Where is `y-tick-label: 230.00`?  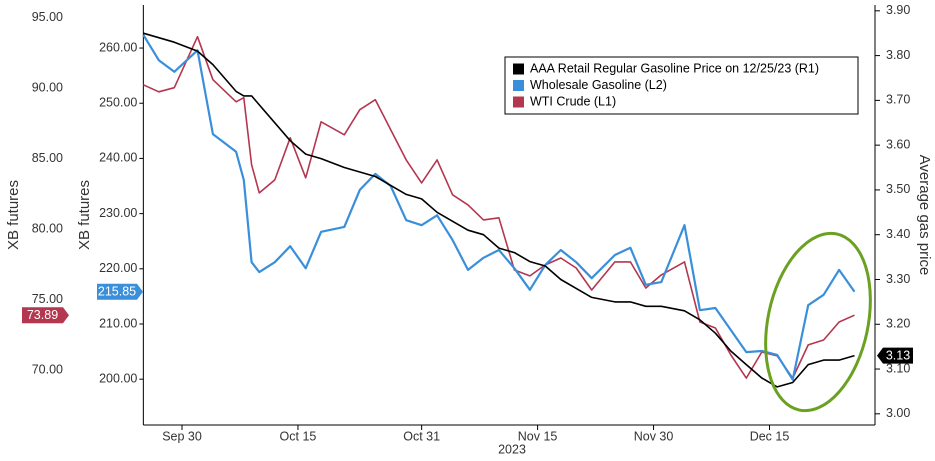 y-tick-label: 230.00 is located at coordinates (118, 213).